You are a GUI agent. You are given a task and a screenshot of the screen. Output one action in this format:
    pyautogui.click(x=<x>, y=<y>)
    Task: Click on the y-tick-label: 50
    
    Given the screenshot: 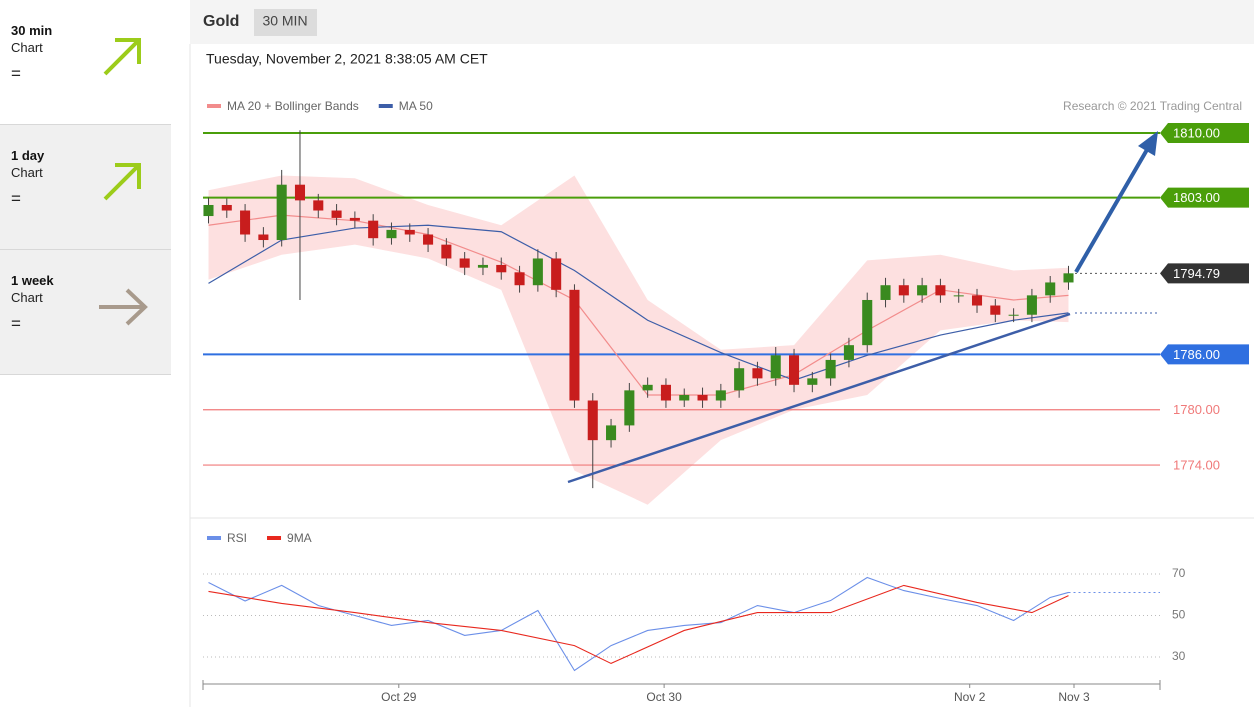 What is the action you would take?
    pyautogui.click(x=1179, y=615)
    